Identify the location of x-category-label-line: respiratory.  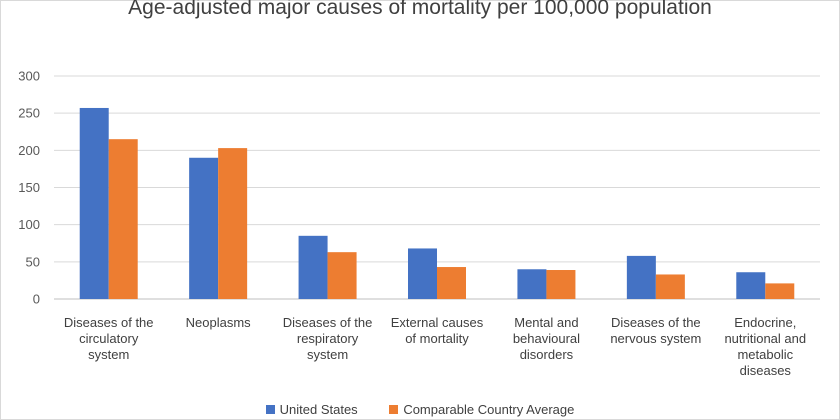
(328, 338).